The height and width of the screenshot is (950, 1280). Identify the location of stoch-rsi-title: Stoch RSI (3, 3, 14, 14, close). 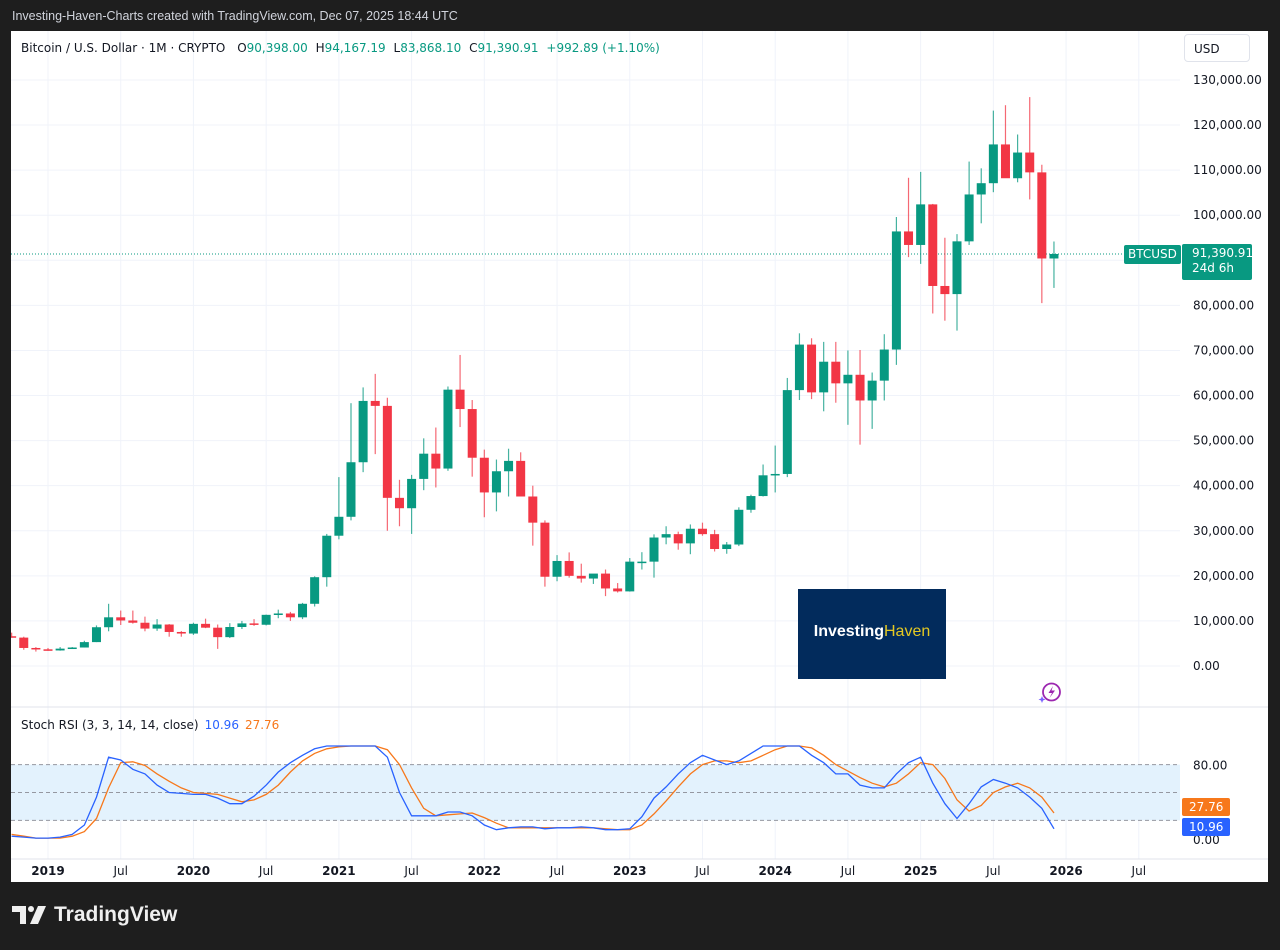
(110, 725).